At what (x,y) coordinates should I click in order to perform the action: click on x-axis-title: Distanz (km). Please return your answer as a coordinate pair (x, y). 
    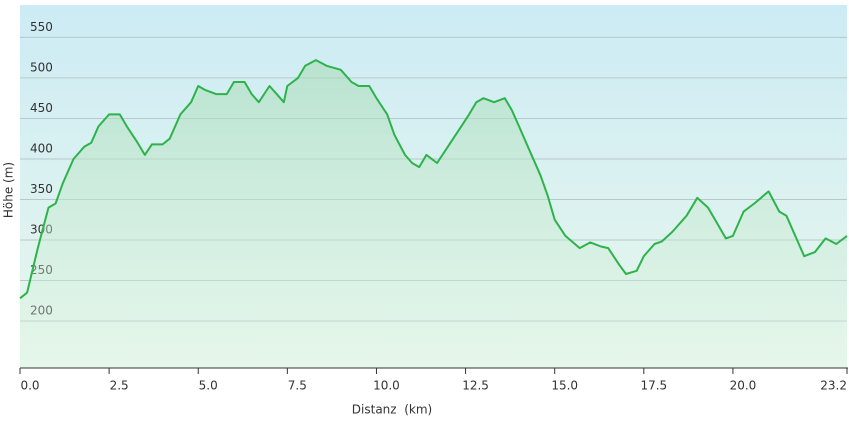
    Looking at the image, I should click on (392, 410).